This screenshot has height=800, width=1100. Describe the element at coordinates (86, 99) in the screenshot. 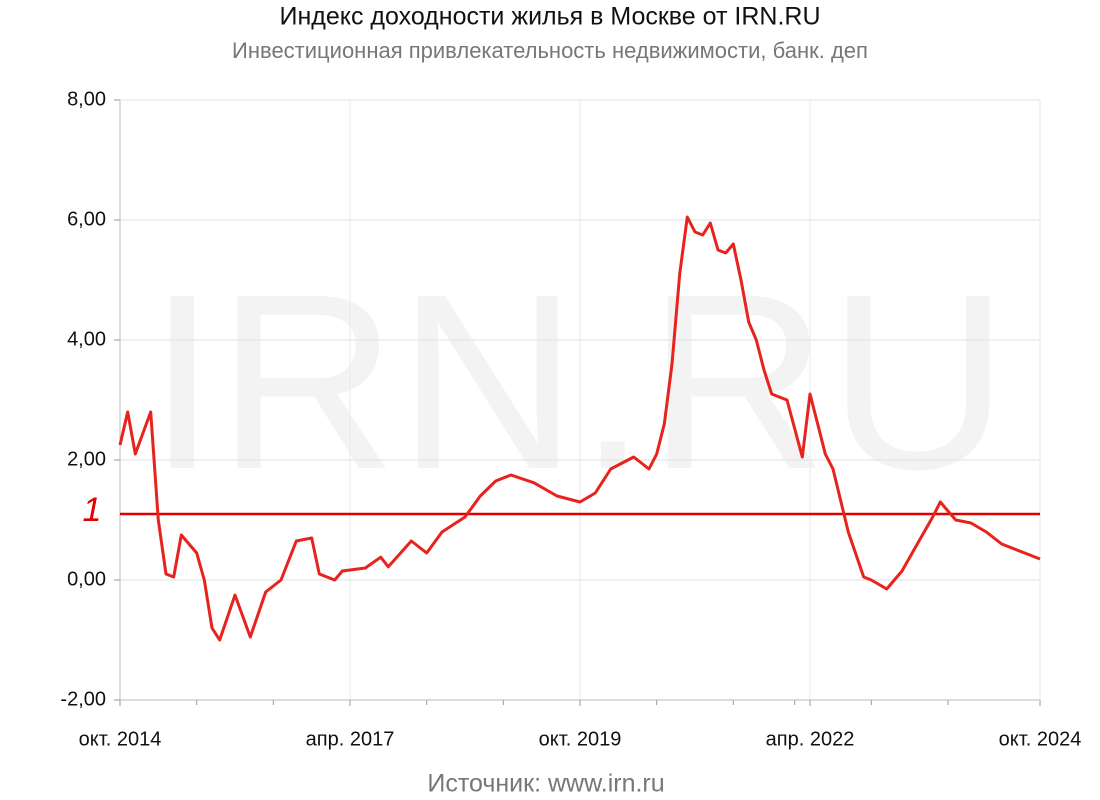

I see `y-tick-label: 8,00` at that location.